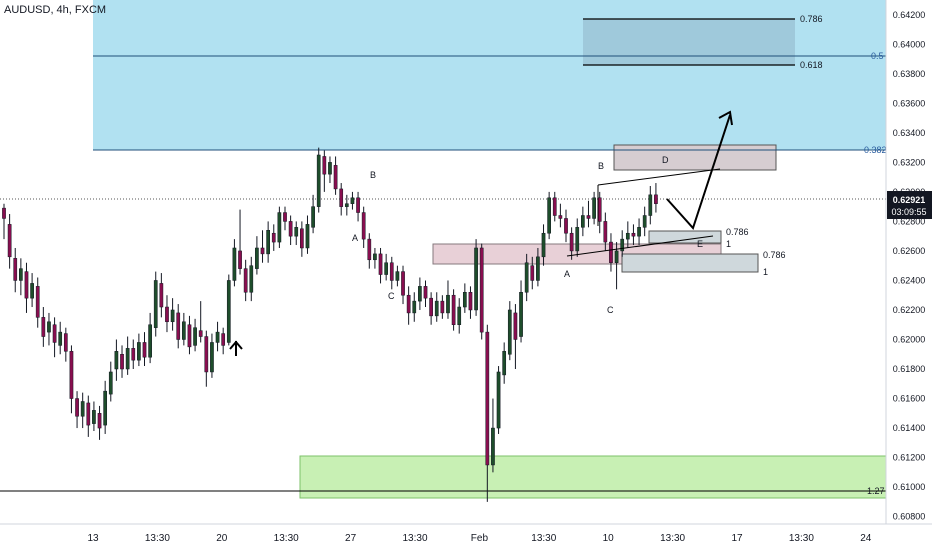  Describe the element at coordinates (909, 200) in the screenshot. I see `last-price-value: 0.62921` at that location.